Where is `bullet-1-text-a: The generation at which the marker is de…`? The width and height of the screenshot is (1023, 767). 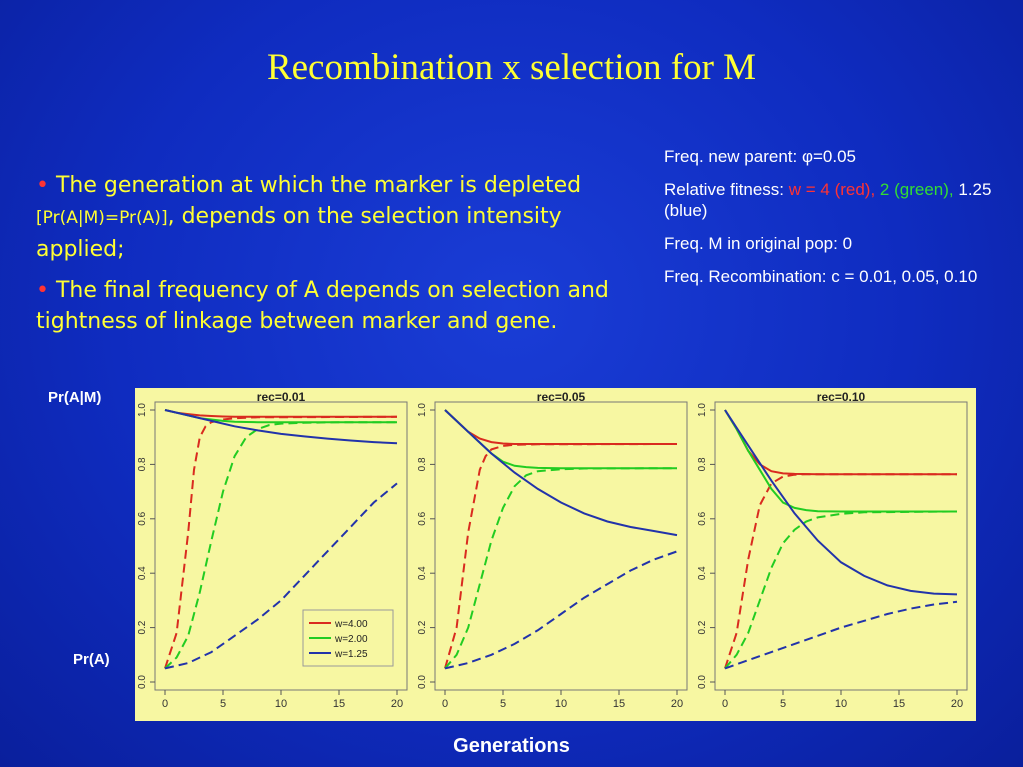 bullet-1-text-a: The generation at which the marker is de… is located at coordinates (318, 185).